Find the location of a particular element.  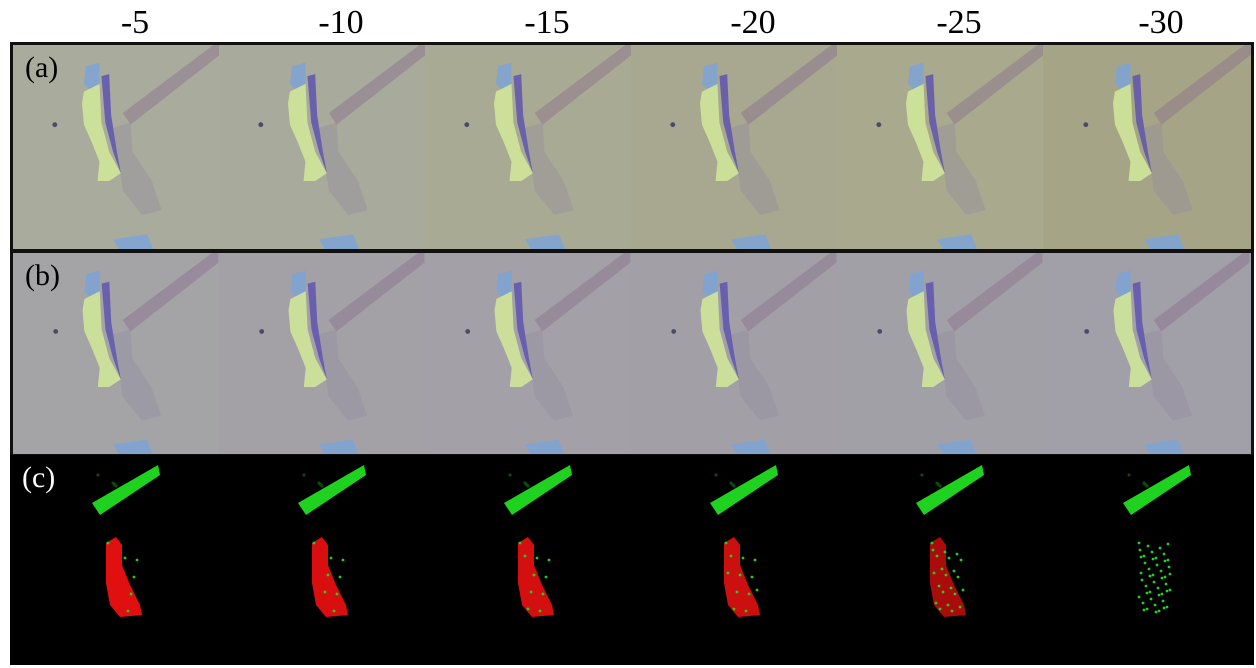

red-region is located at coordinates (742, 577).